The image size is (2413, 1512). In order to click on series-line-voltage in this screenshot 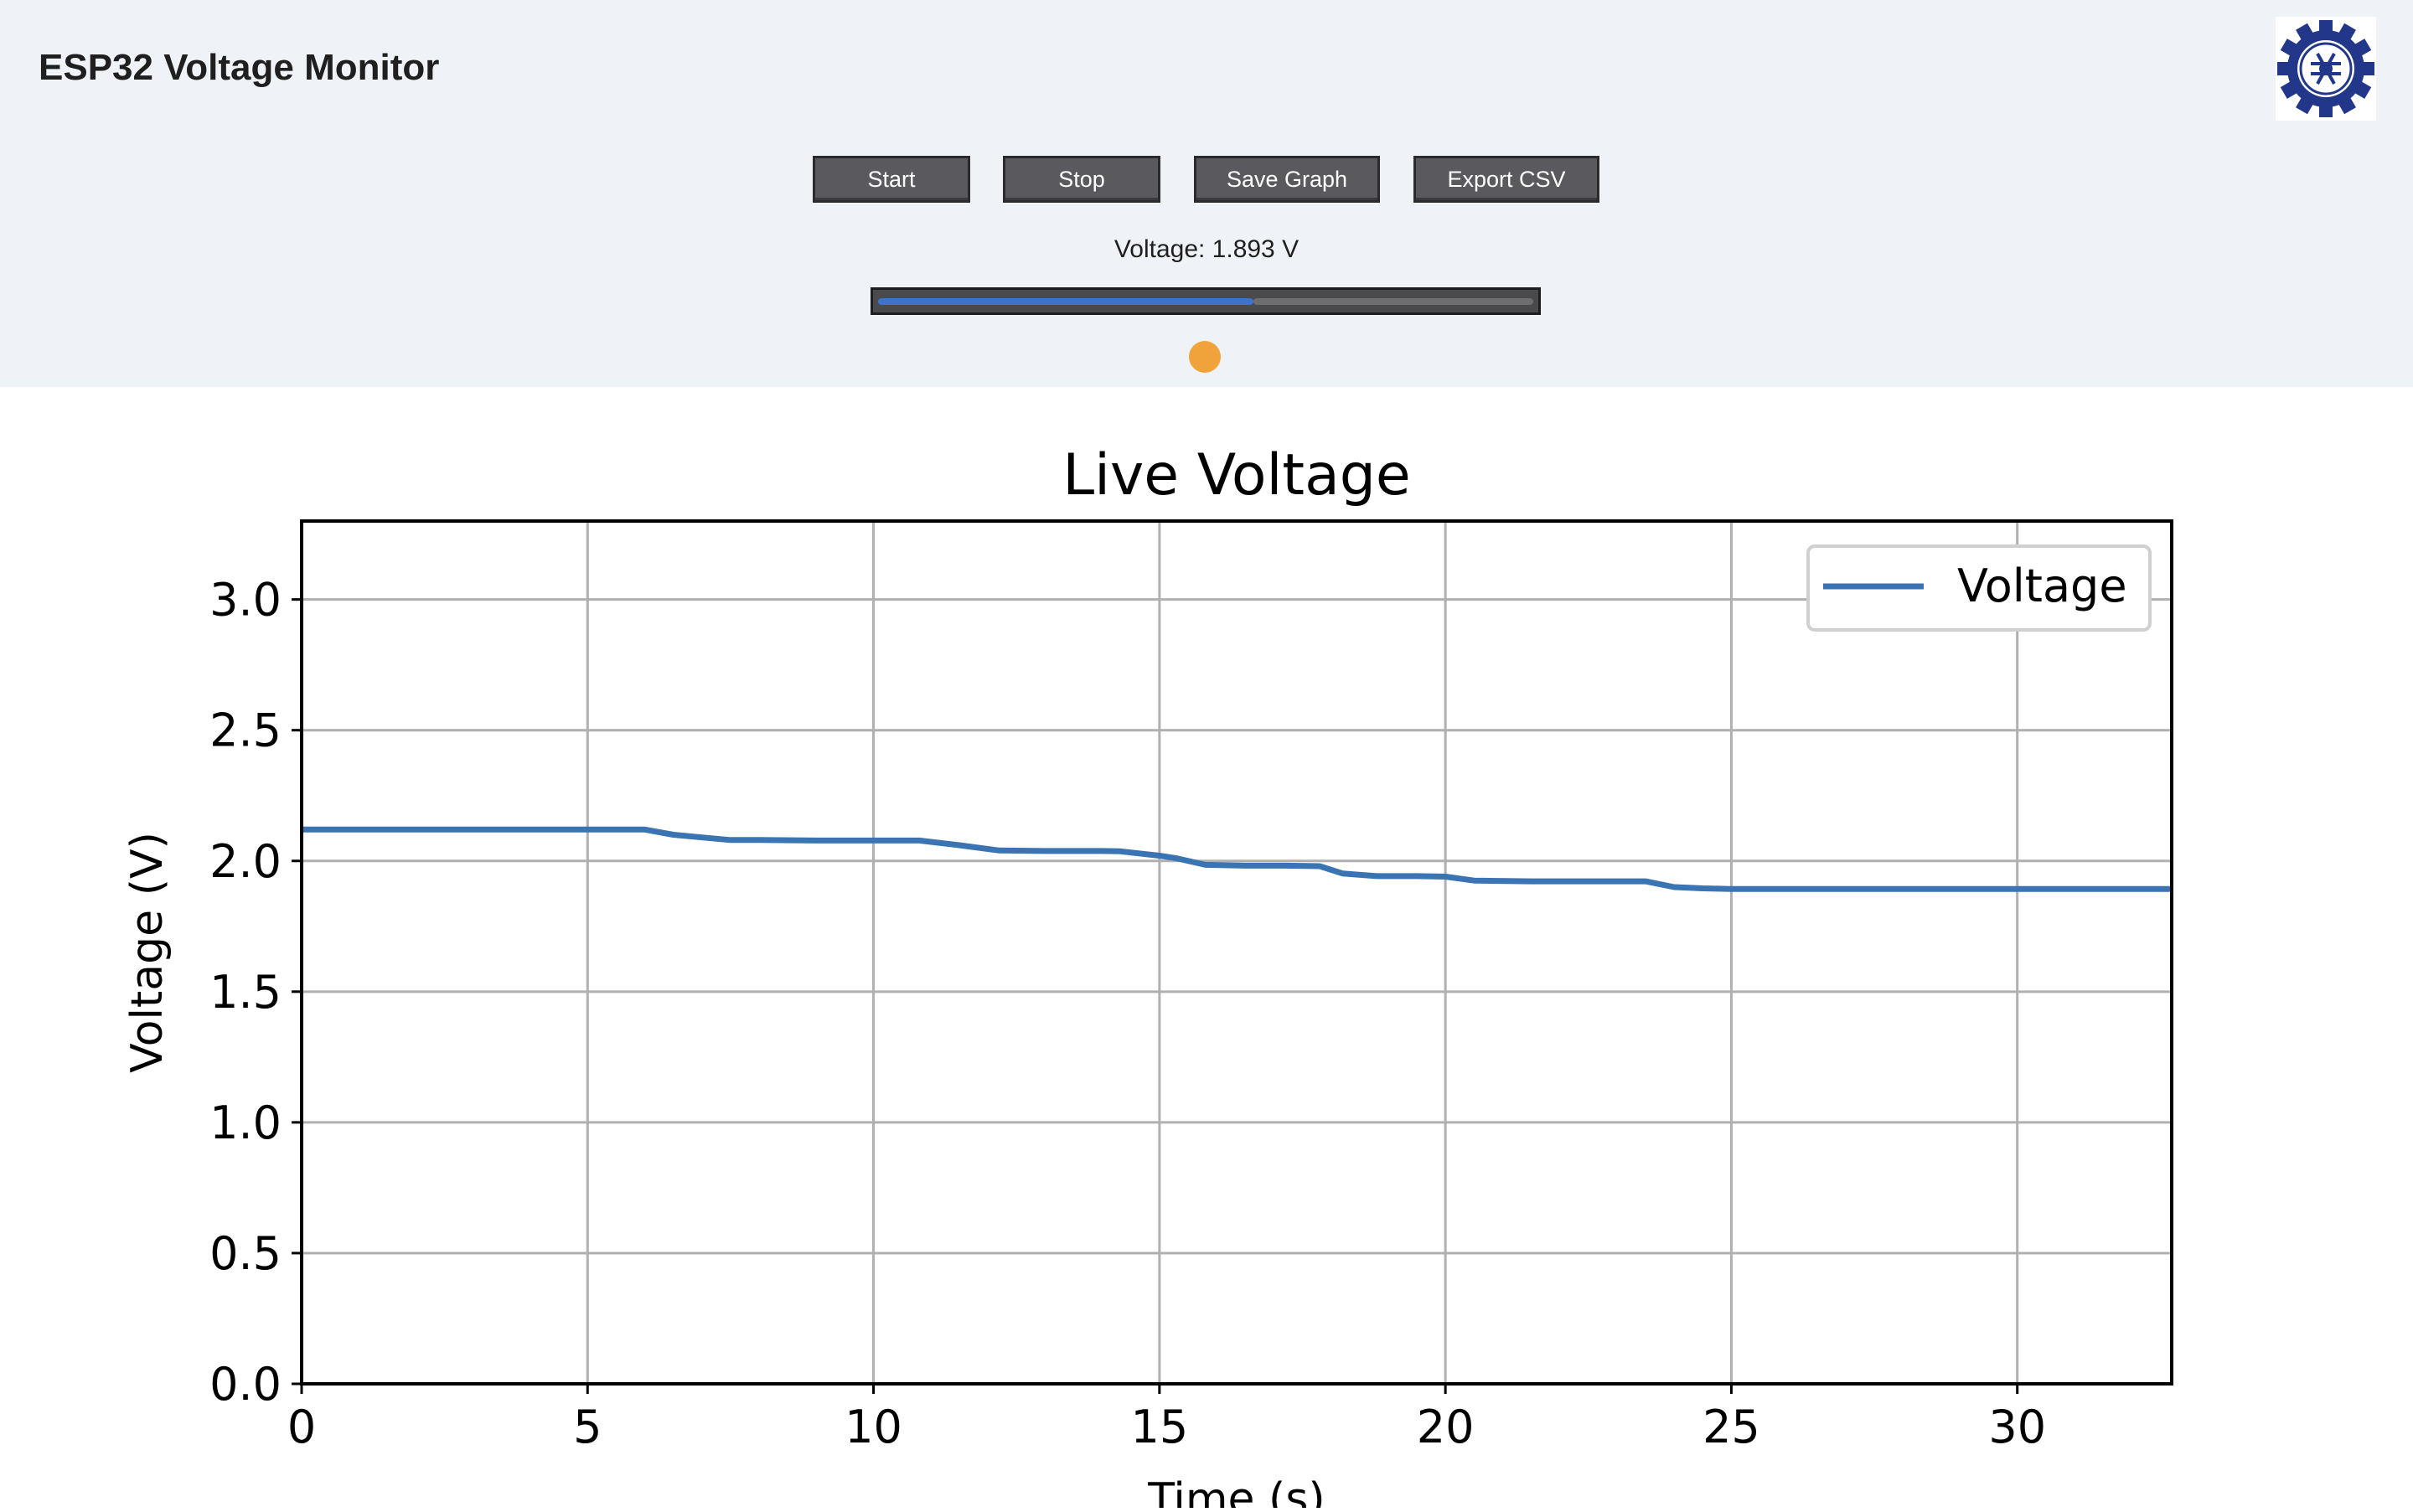, I will do `click(1237, 859)`.